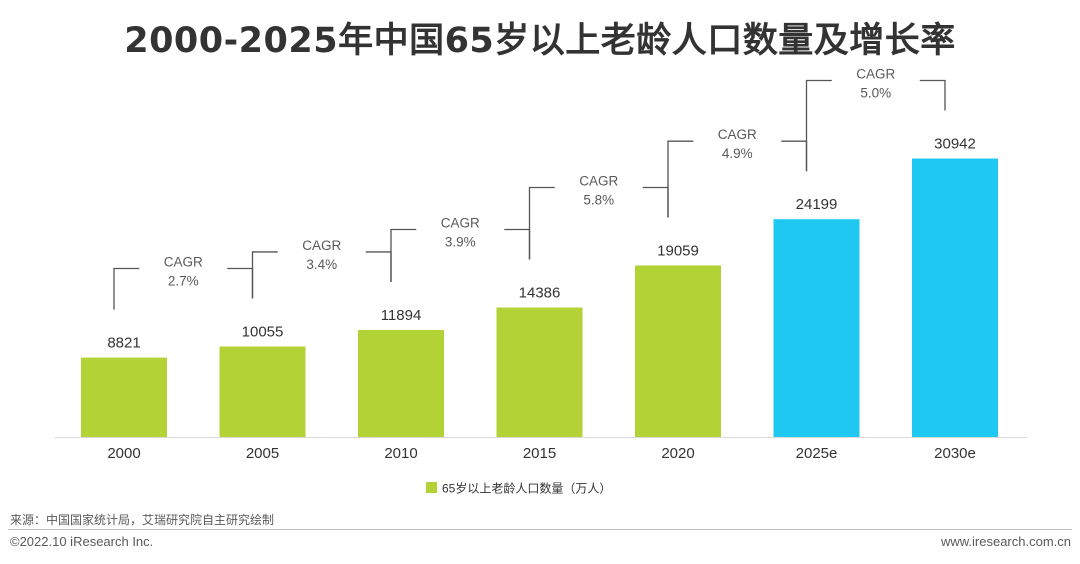 Image resolution: width=1080 pixels, height=564 pixels. I want to click on bar-value-label: 8821, so click(123, 343).